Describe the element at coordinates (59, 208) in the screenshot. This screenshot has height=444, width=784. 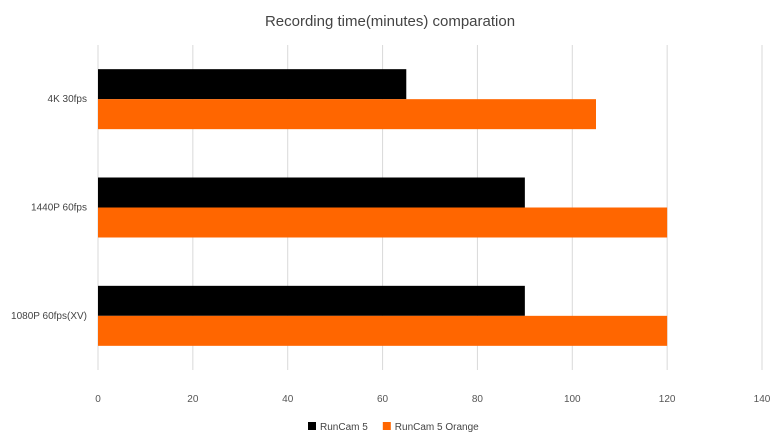
I see `category-label: 1440P 60fps` at that location.